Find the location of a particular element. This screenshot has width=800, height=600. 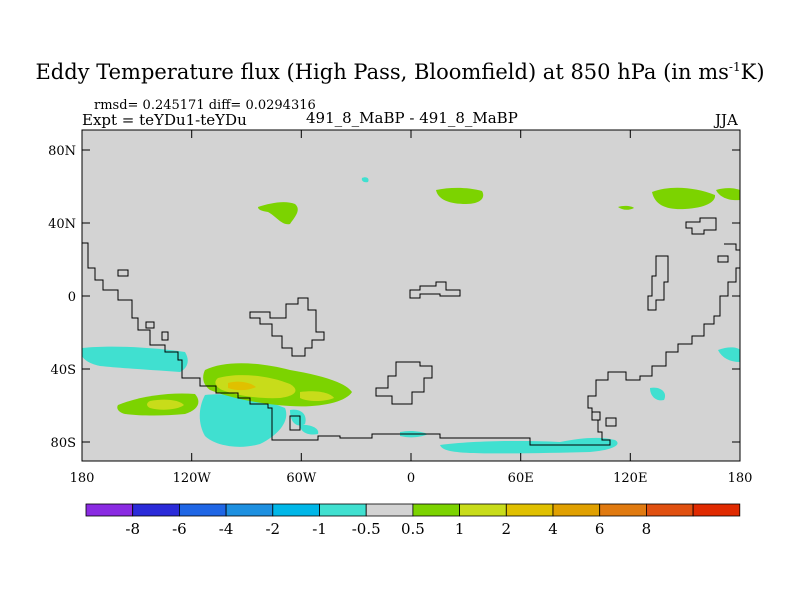

legend-label: 8 is located at coordinates (647, 529).